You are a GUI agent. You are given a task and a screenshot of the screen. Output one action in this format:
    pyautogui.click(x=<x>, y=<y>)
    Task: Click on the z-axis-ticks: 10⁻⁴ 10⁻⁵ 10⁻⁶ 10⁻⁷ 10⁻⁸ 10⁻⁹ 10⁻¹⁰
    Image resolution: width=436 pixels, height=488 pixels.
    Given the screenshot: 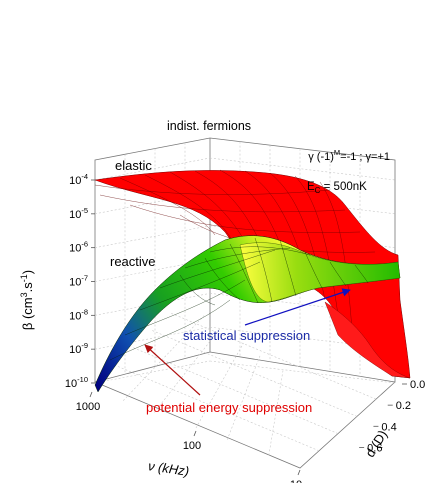 What is the action you would take?
    pyautogui.click(x=80, y=281)
    